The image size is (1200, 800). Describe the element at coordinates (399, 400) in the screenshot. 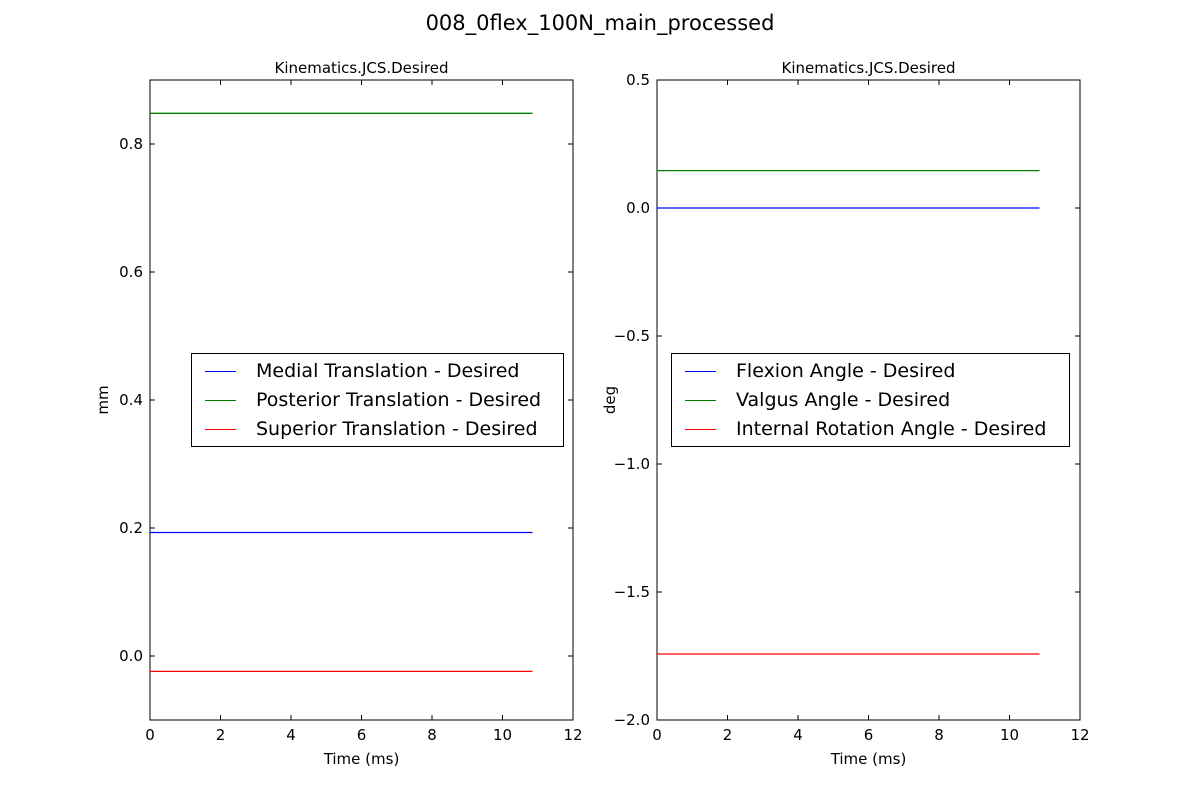

I see `legend-label: Posterior Translation - Desired` at that location.